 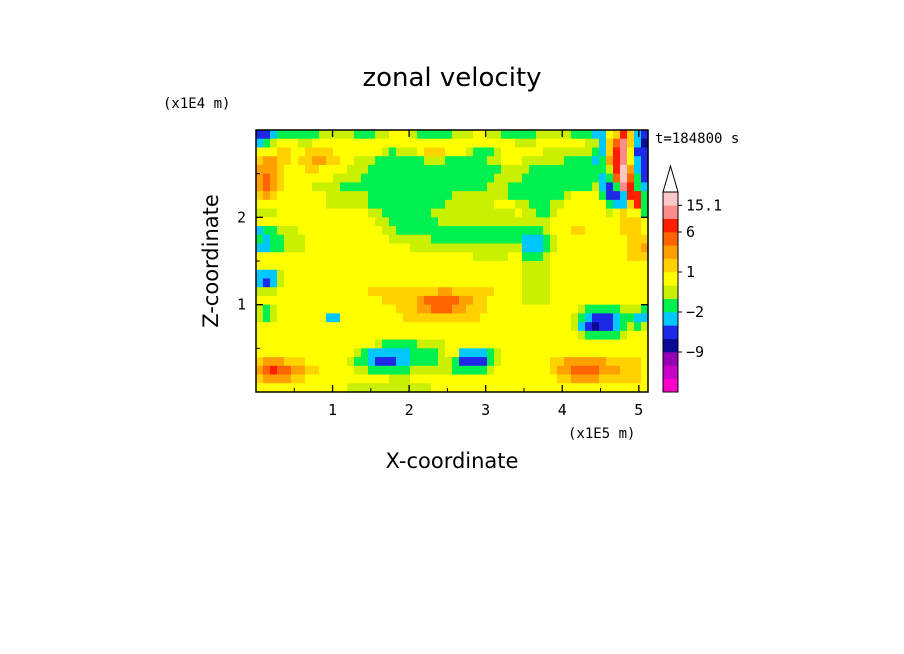 What do you see at coordinates (442, 261) in the screenshot?
I see `y-axis: 12` at bounding box center [442, 261].